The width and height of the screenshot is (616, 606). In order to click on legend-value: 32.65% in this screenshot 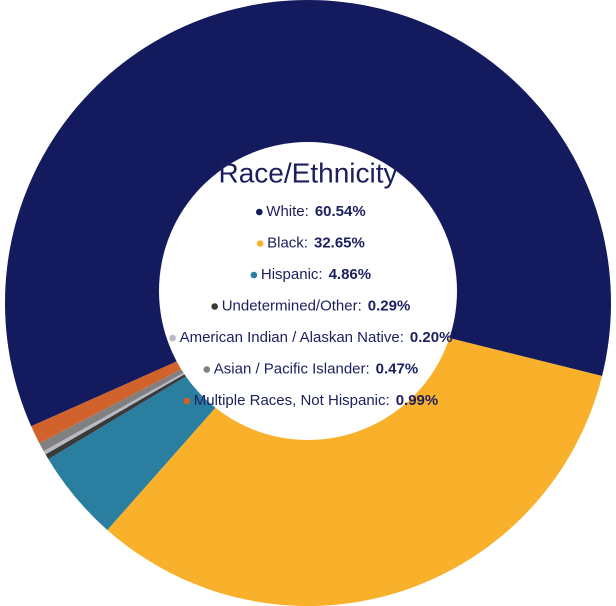, I will do `click(339, 242)`.